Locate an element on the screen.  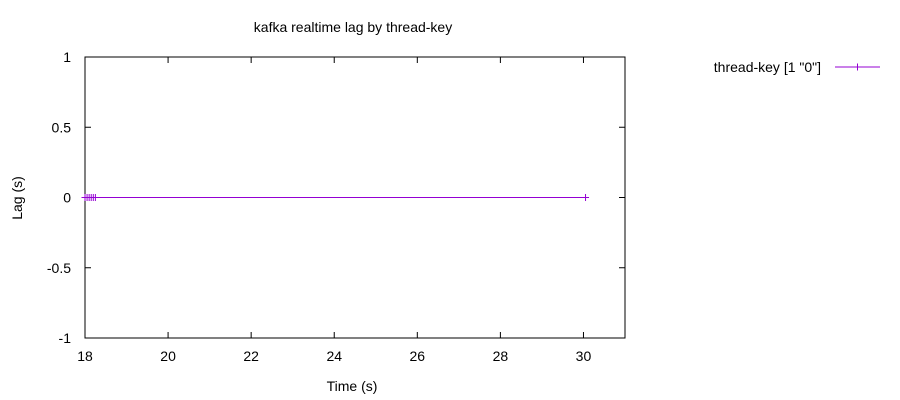
y-tick-label-1: 0.5 is located at coordinates (62, 127).